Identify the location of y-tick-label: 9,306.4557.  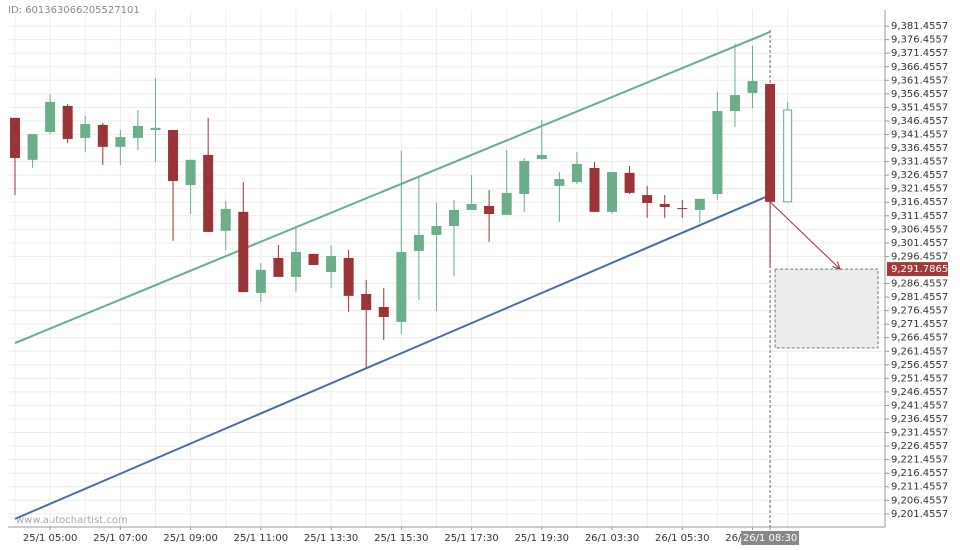
(919, 229).